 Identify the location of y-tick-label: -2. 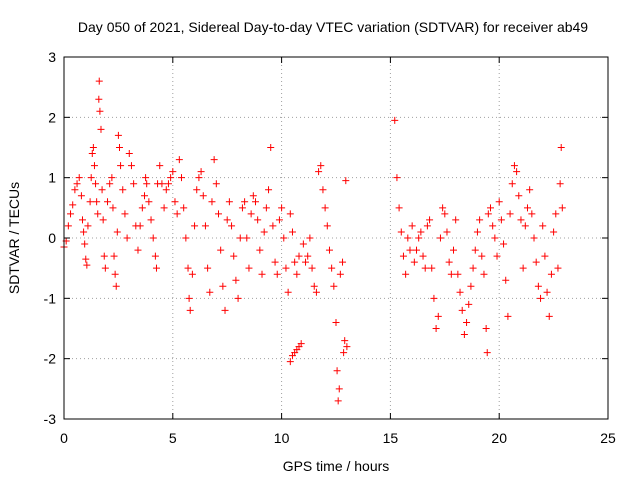
(50, 359).